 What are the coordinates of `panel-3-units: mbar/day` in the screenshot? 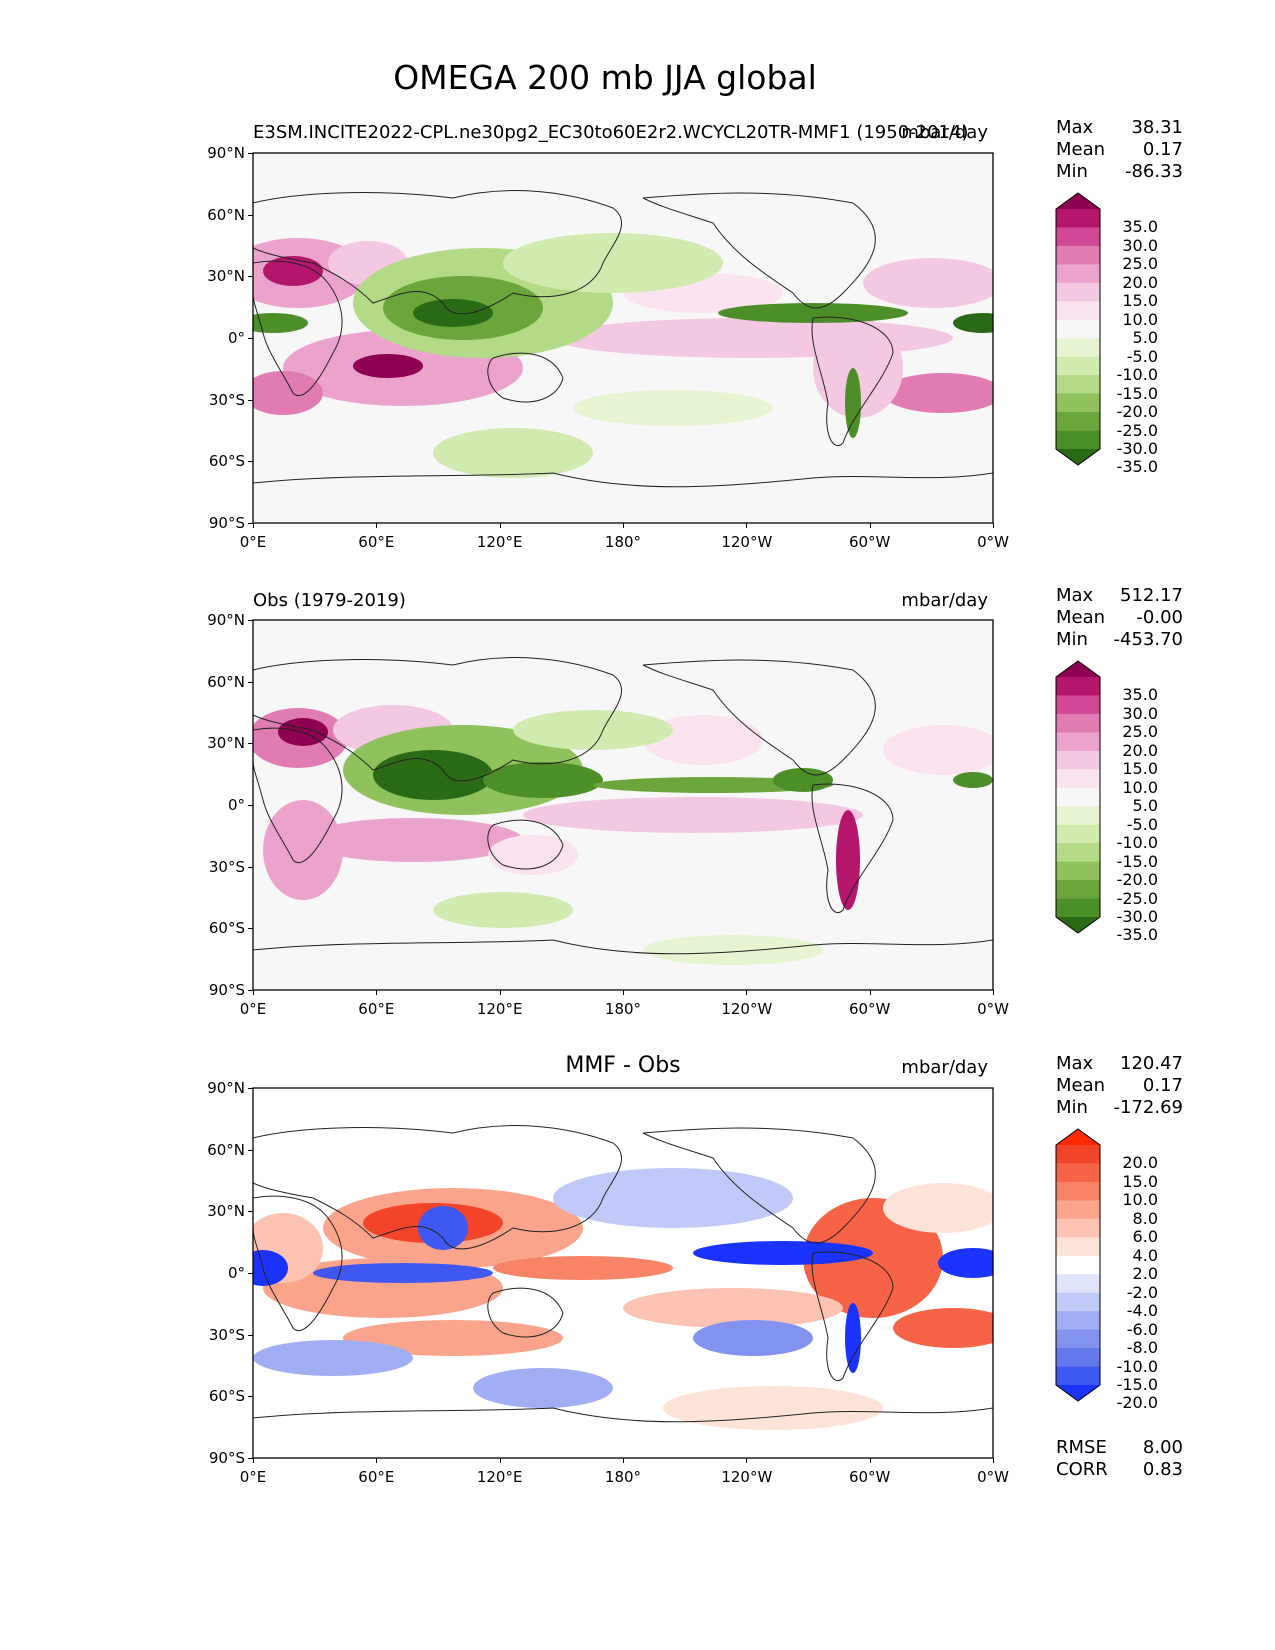 It's located at (944, 1067).